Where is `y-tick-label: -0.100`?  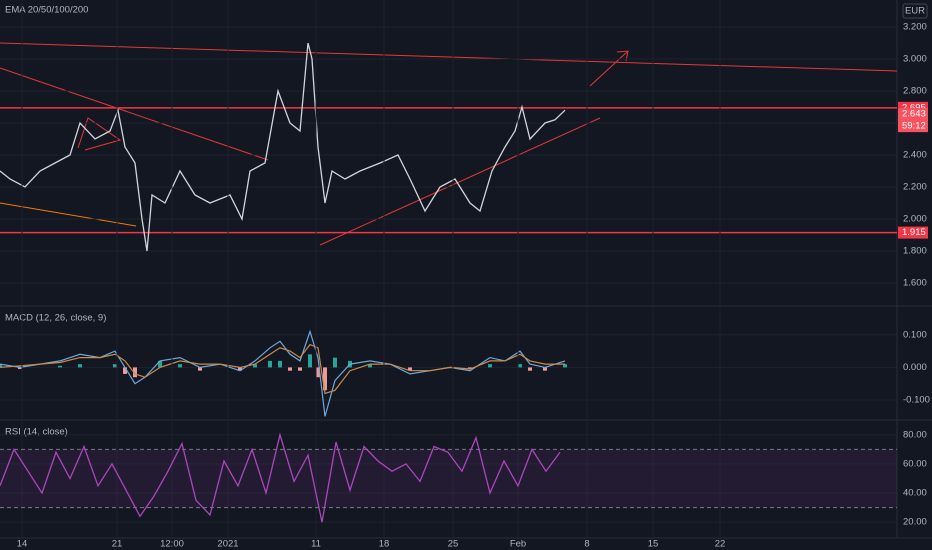 y-tick-label: -0.100 is located at coordinates (916, 400).